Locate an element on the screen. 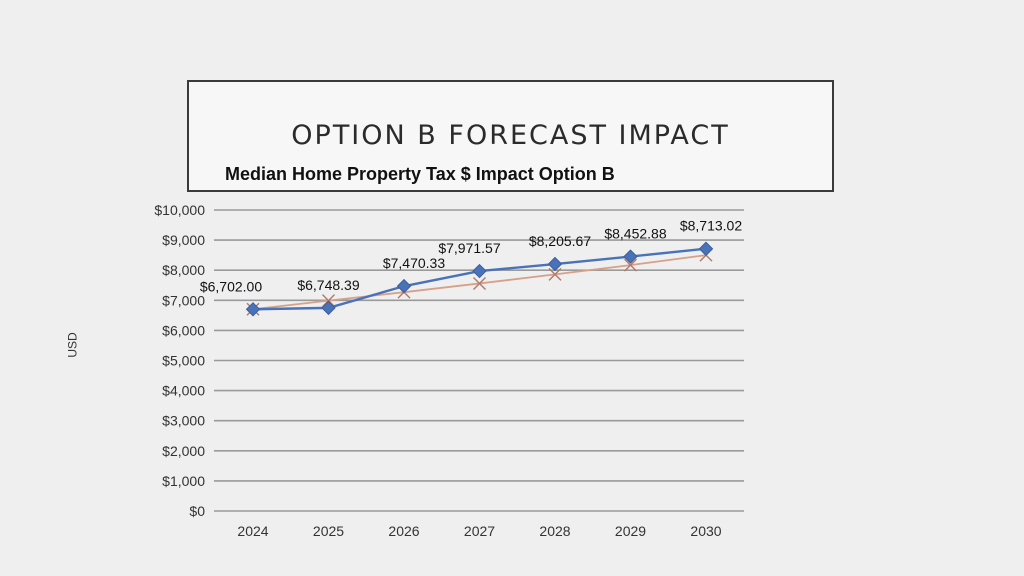 Image resolution: width=1024 pixels, height=576 pixels. x-tick-label: 2026 is located at coordinates (403, 531).